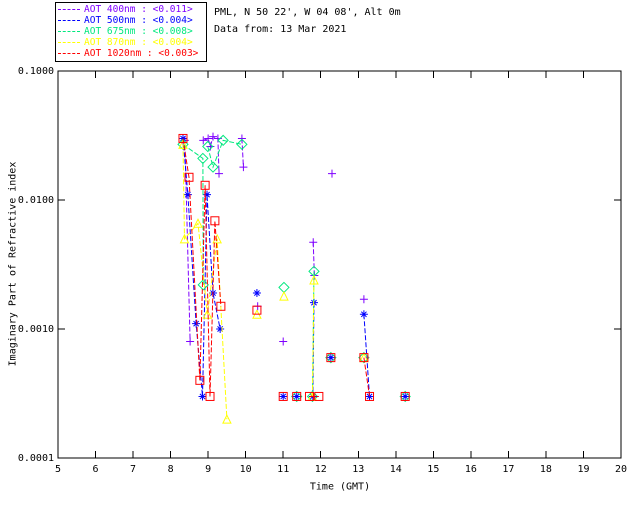  I want to click on station-location: PML, N 50 22', W 04 08', Alt 0m, so click(307, 12).